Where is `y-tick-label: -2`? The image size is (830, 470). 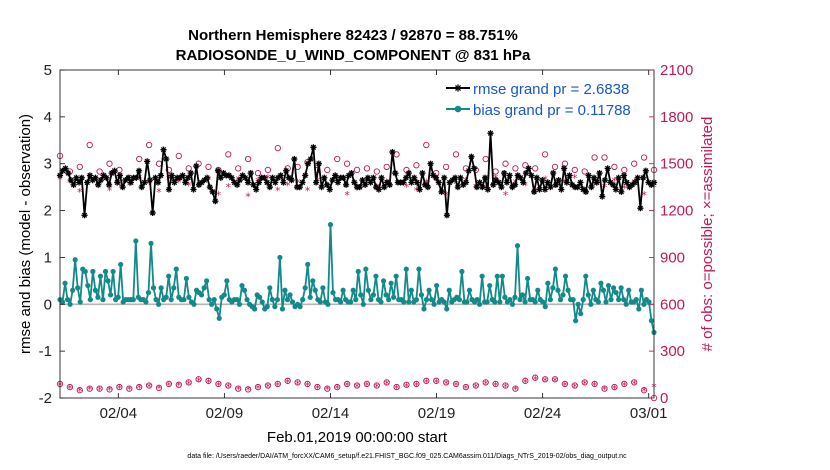 y-tick-label: -2 is located at coordinates (45, 398).